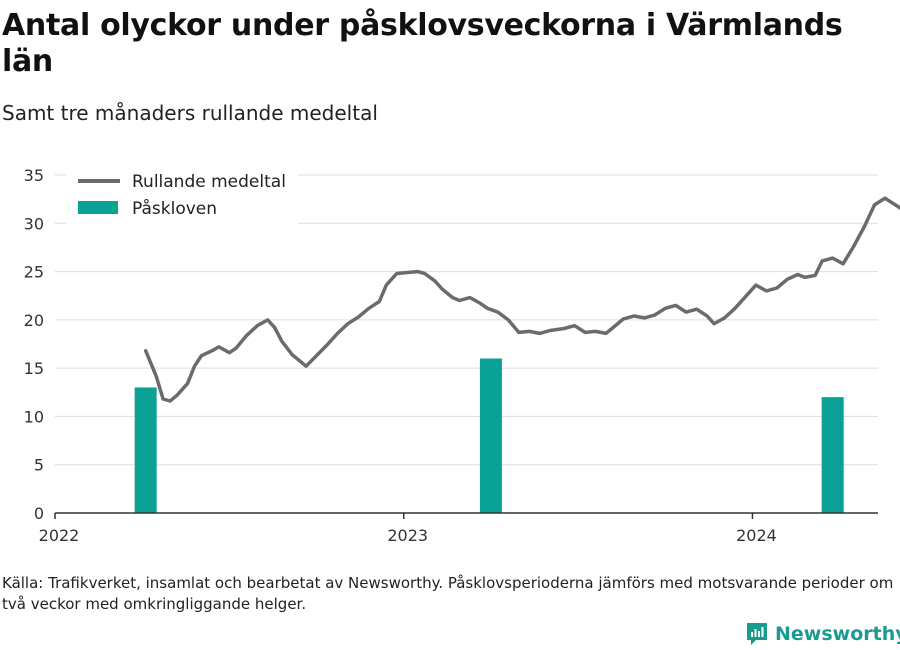 This screenshot has height=650, width=900. What do you see at coordinates (34, 223) in the screenshot?
I see `y-tick-label-30: 30` at bounding box center [34, 223].